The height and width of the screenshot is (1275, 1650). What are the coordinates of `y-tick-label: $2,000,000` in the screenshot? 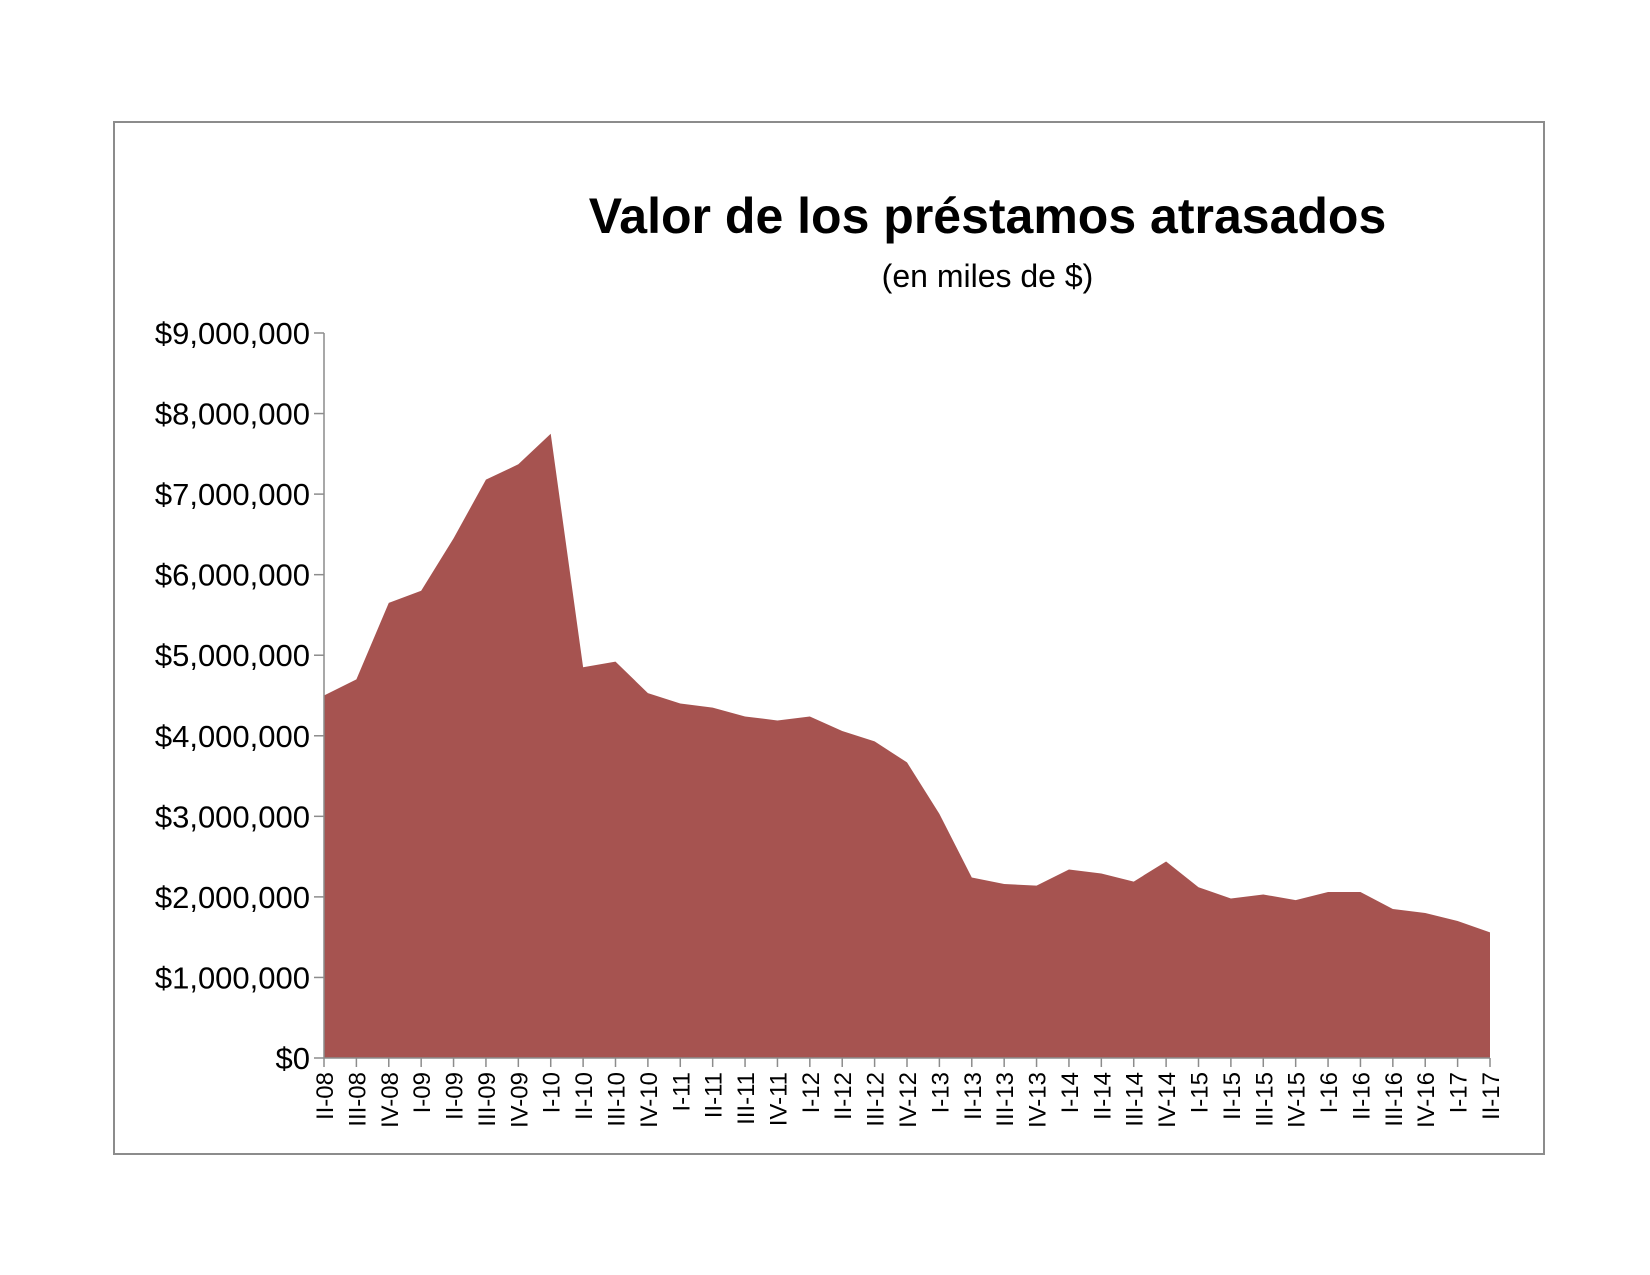 It's located at (232, 897).